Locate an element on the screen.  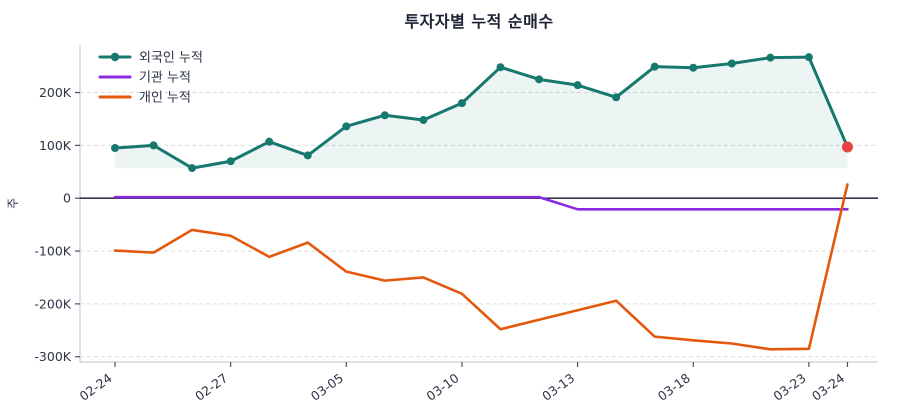
x-tick-label: 03-23 is located at coordinates (789, 386).